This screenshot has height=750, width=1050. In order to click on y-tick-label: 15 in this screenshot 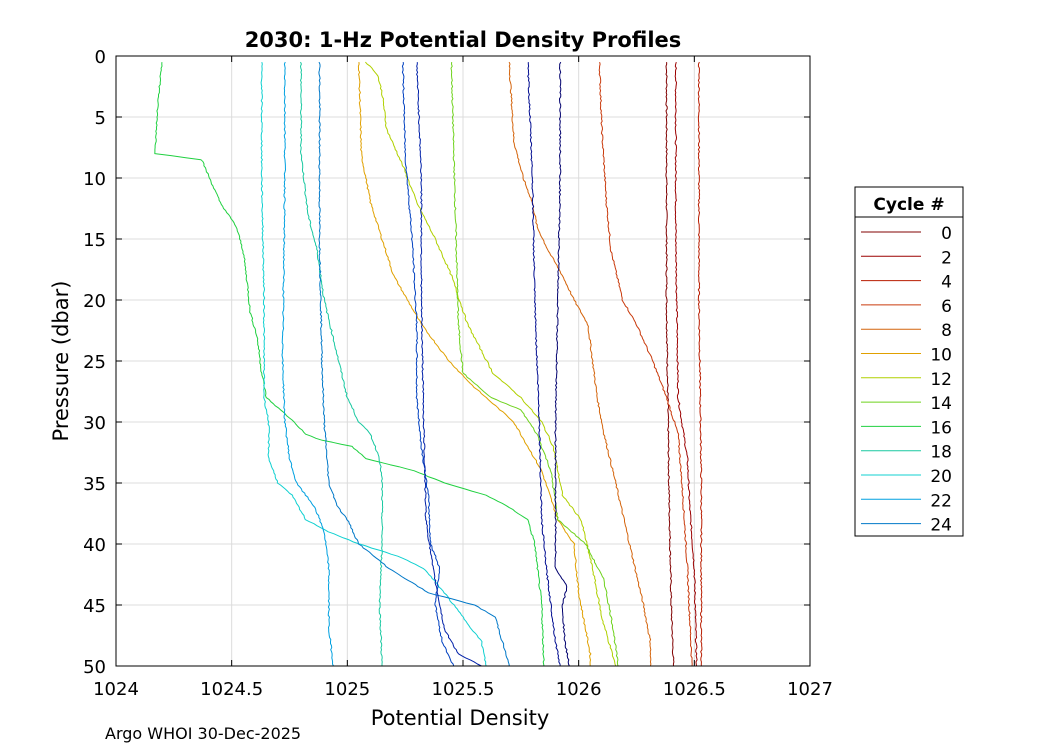, I will do `click(94, 240)`.